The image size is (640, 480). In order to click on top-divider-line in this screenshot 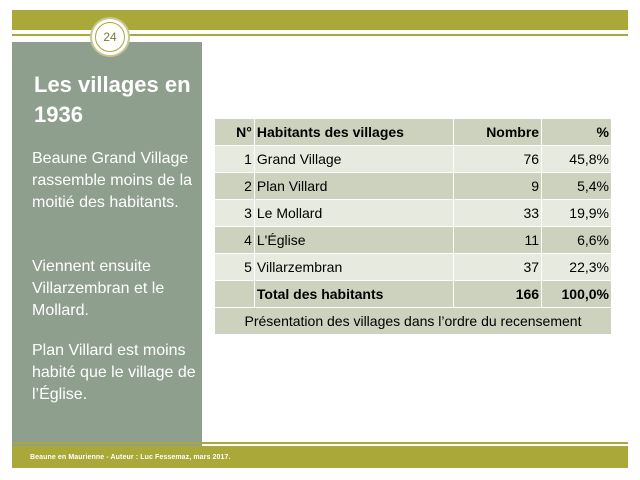, I will do `click(320, 35)`.